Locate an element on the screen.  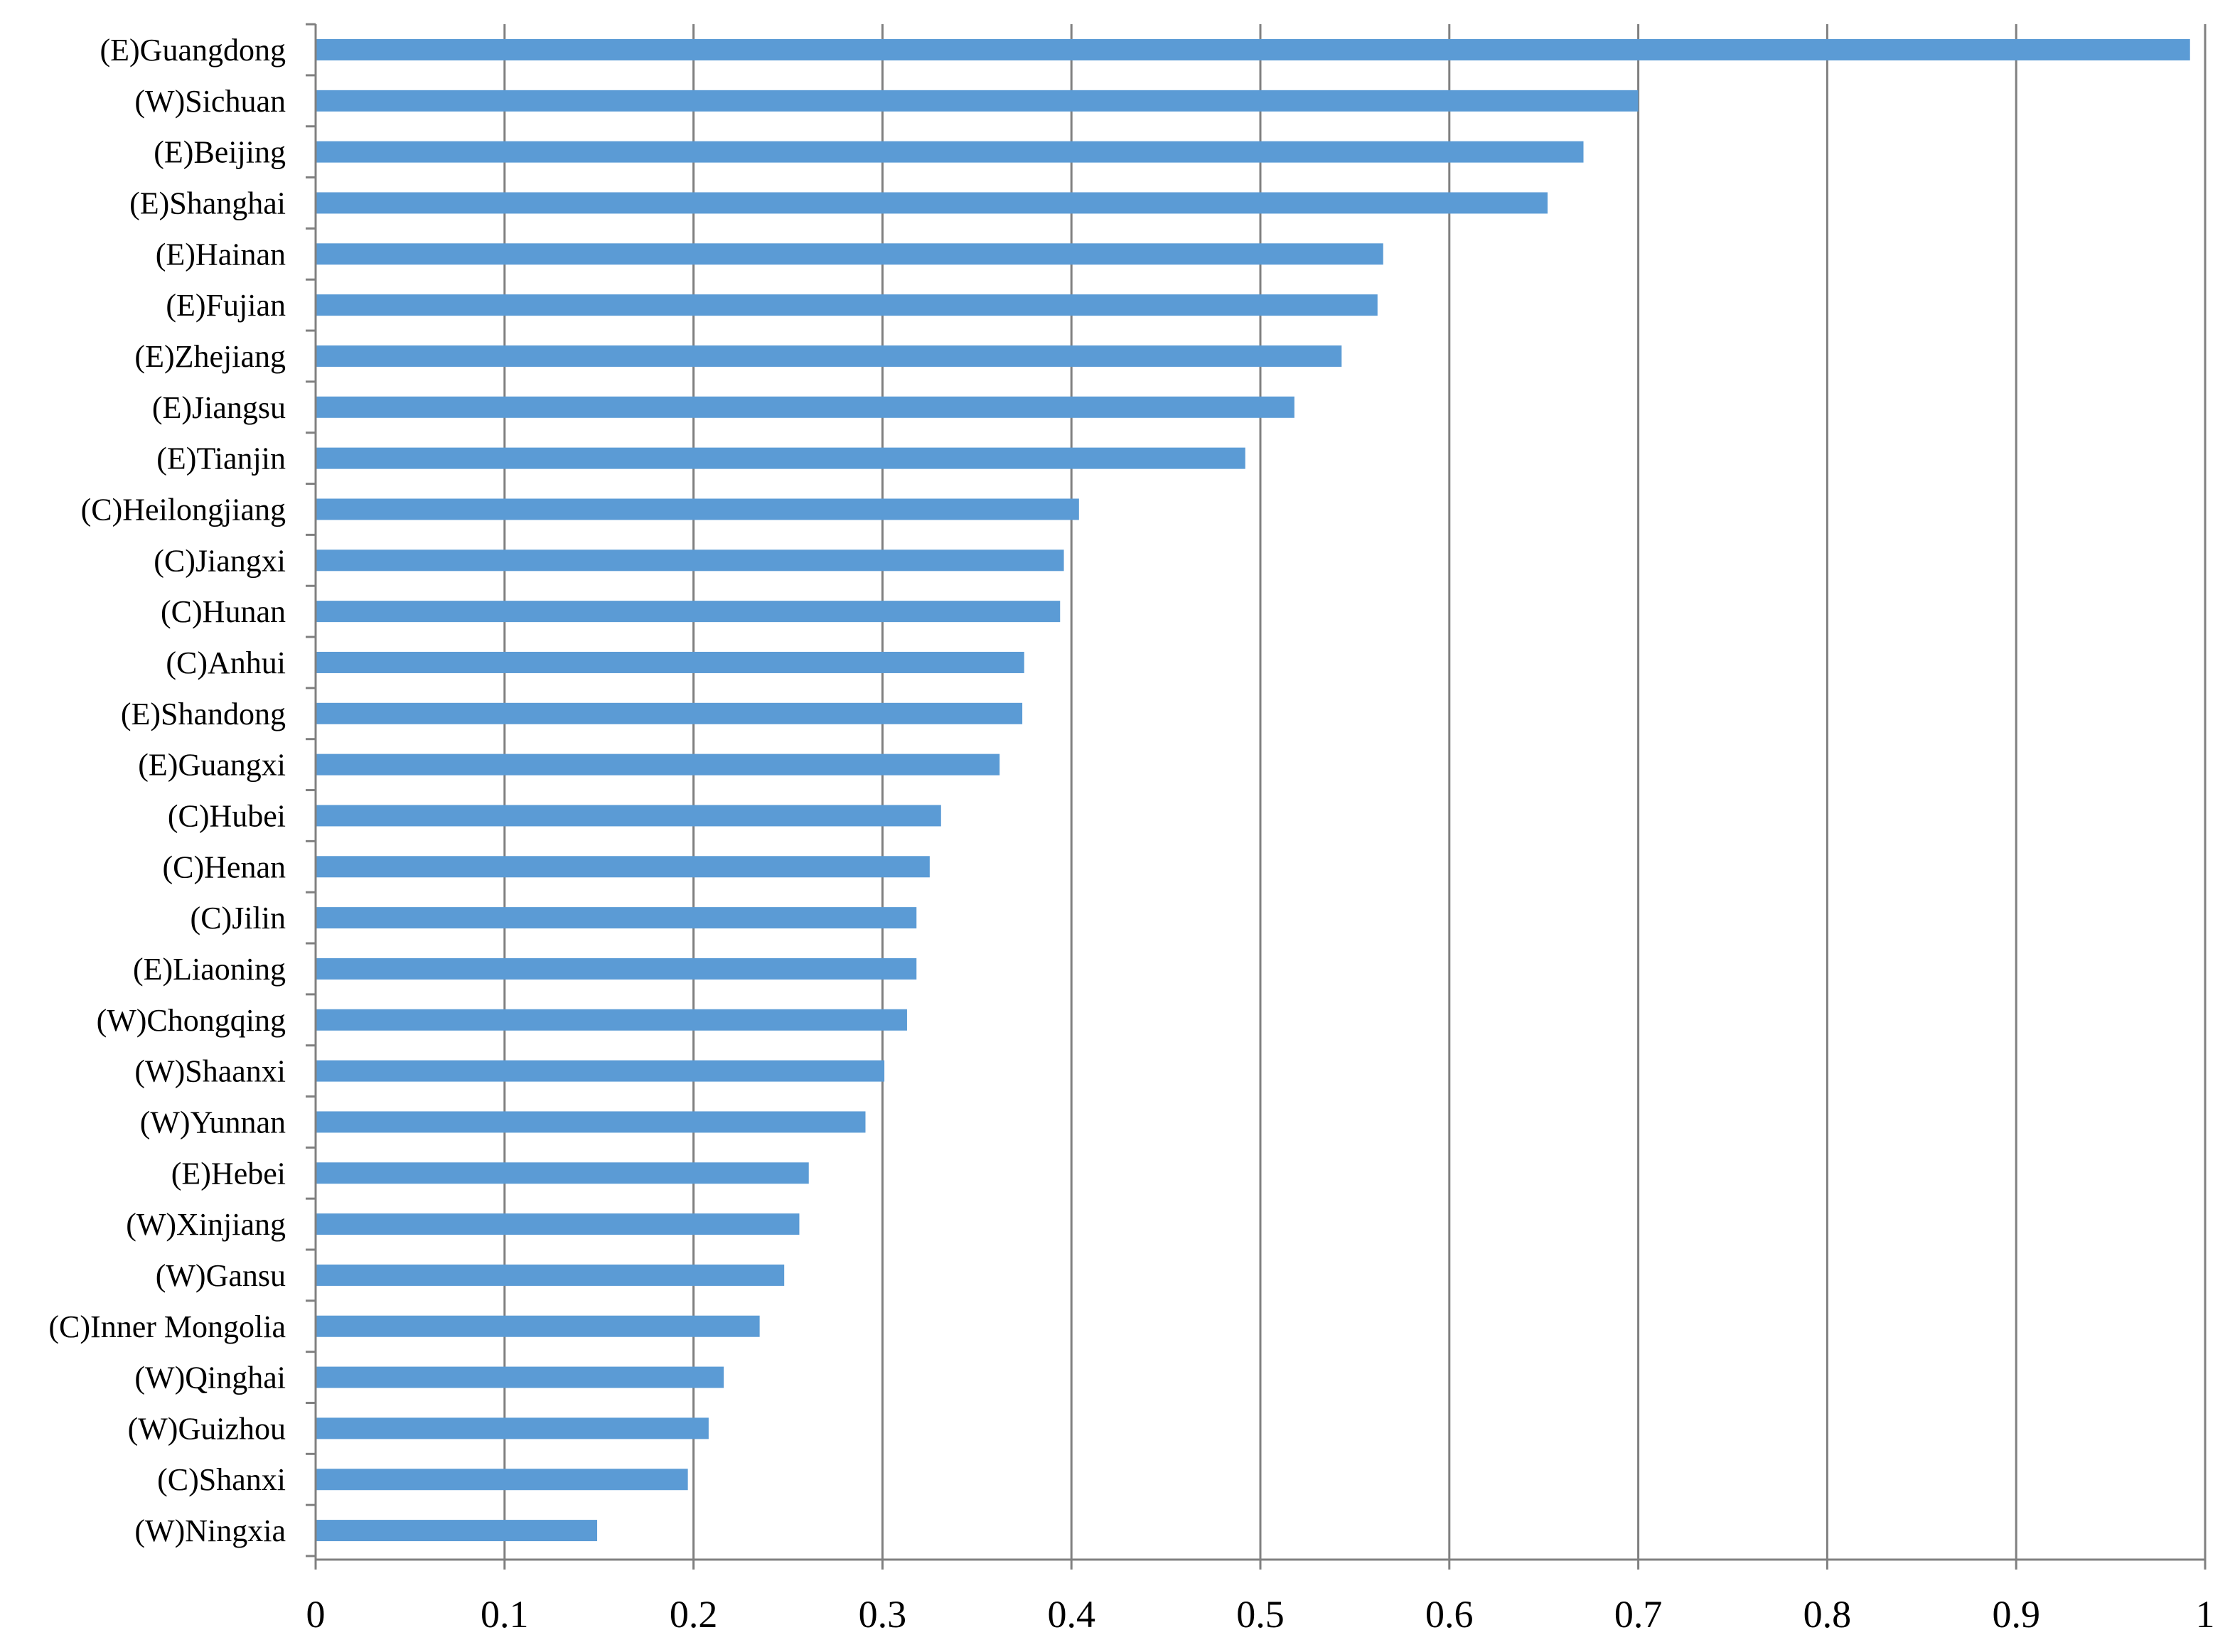
x-tick-labels: 0 0.1 0.2 0.3 0.4 0.5 0.6 0.7 0.8 0.9 1 is located at coordinates (1260, 1614).